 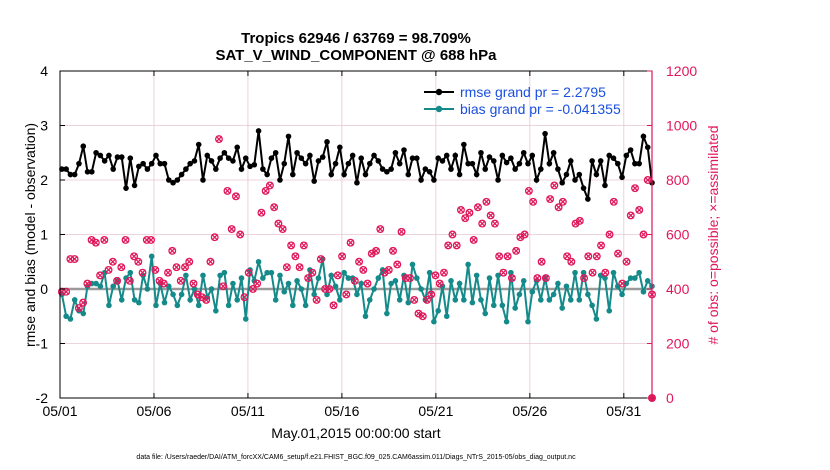 What do you see at coordinates (670, 398) in the screenshot?
I see `y-right-tick-label: 0` at bounding box center [670, 398].